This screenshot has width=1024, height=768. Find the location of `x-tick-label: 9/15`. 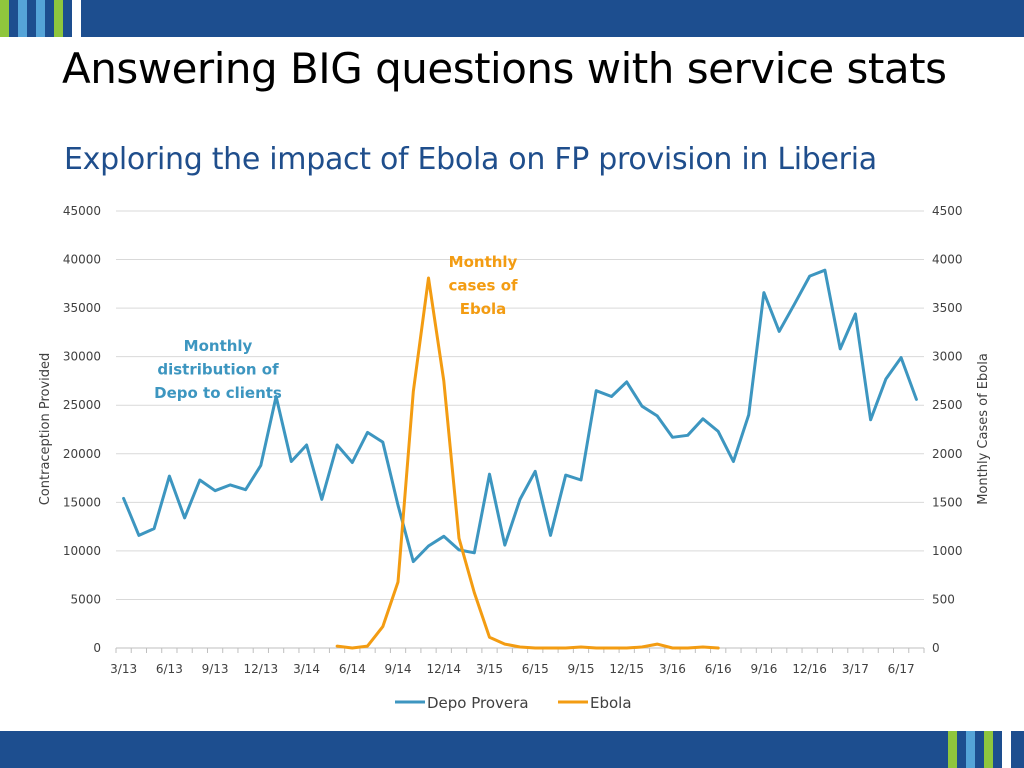

x-tick-label: 9/15 is located at coordinates (581, 669).